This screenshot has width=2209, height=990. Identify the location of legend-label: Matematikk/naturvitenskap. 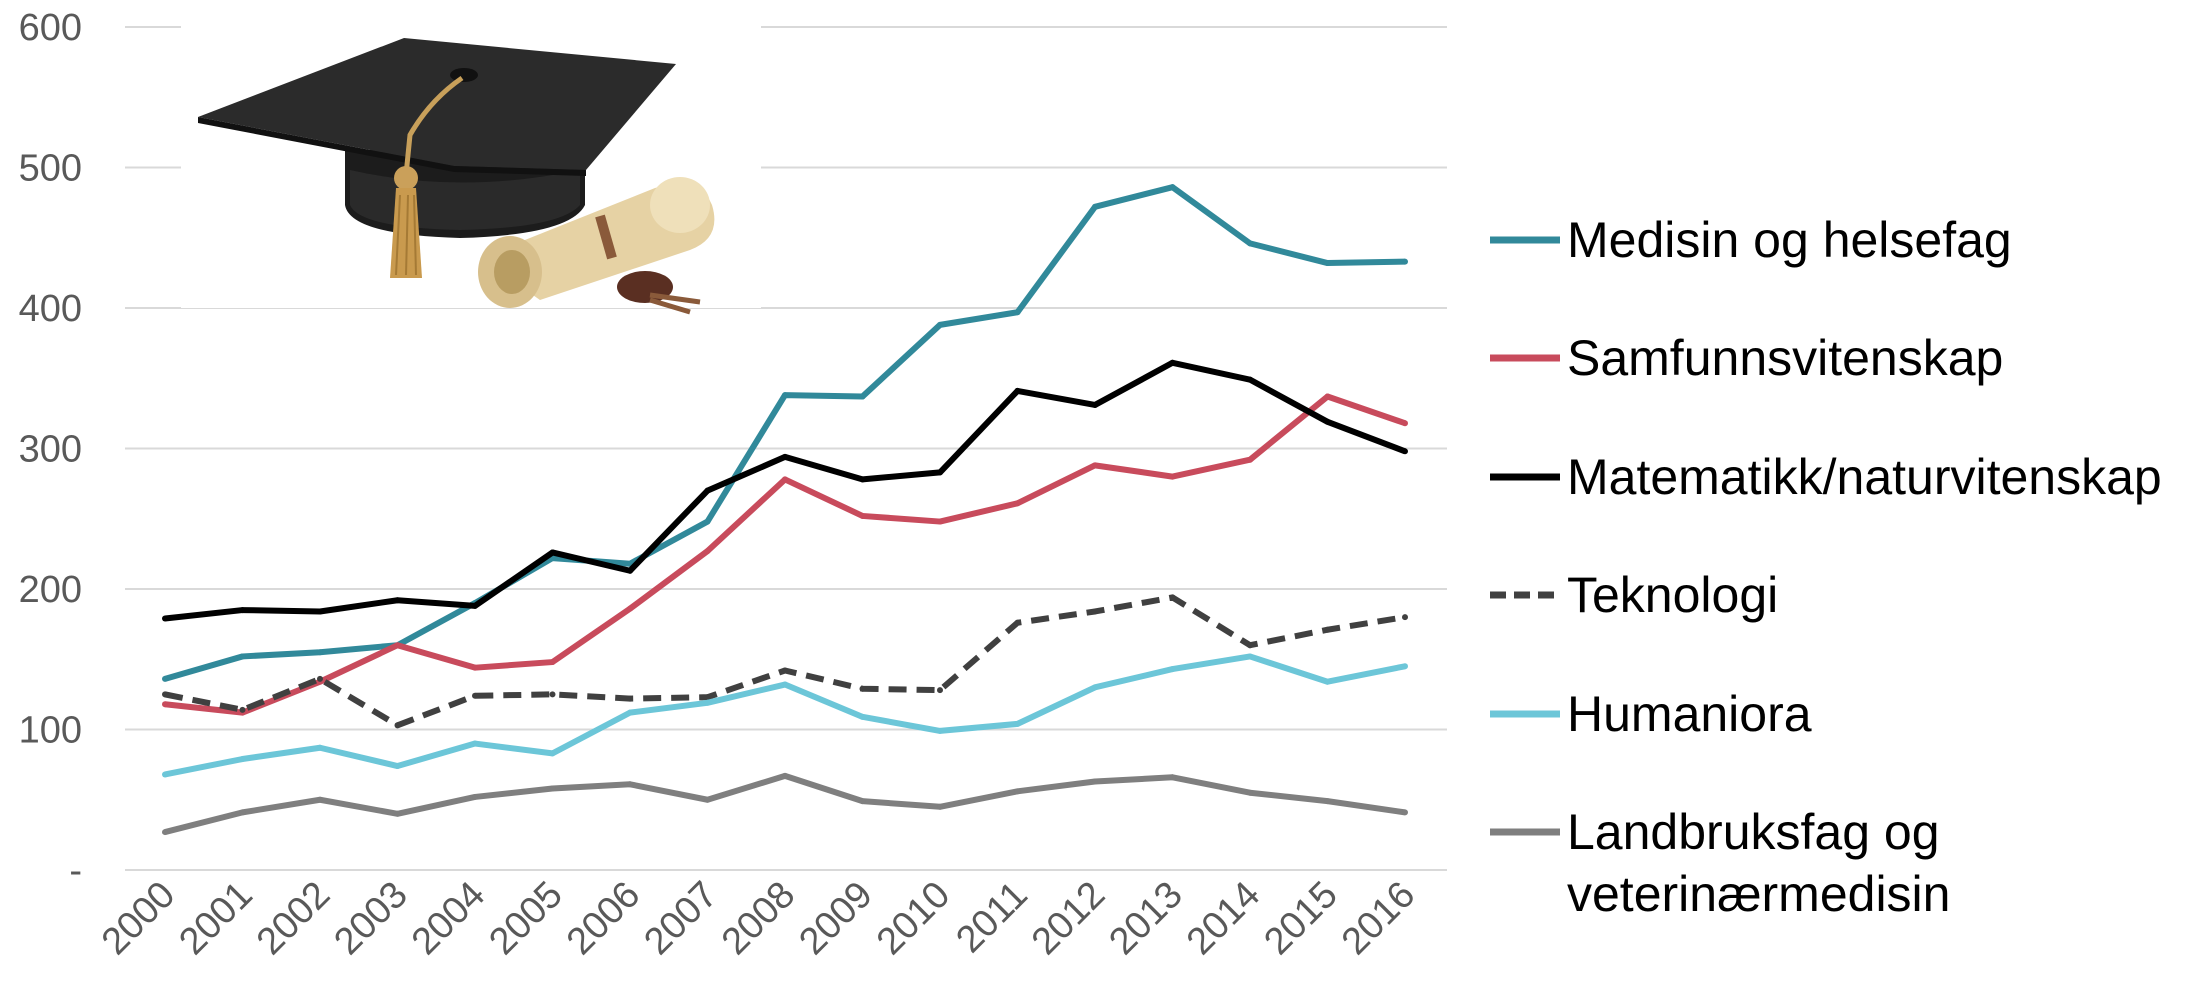
(1864, 477).